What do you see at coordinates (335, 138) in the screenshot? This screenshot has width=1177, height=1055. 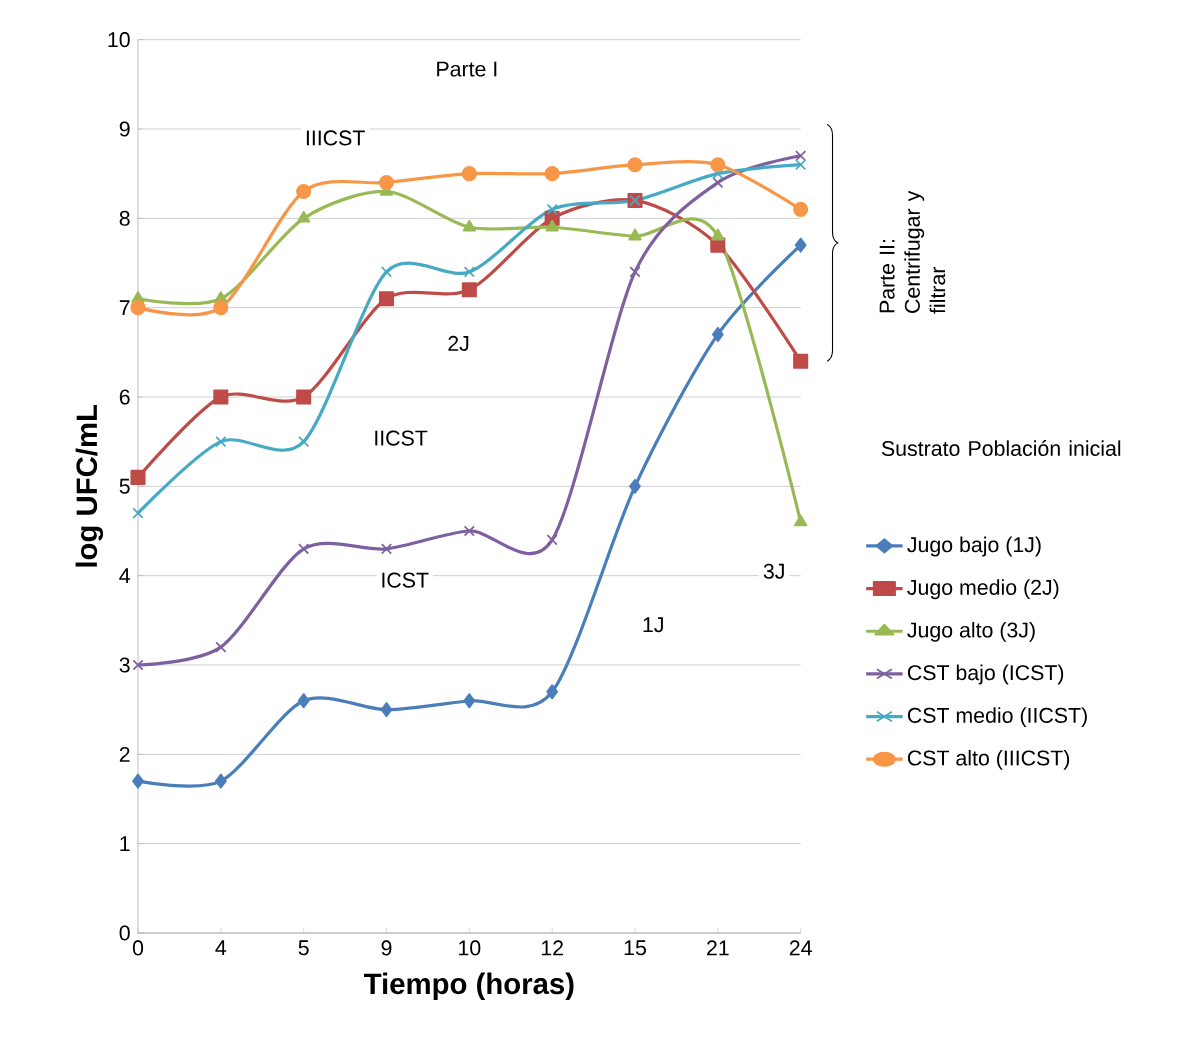 I see `annotation: IIICST` at bounding box center [335, 138].